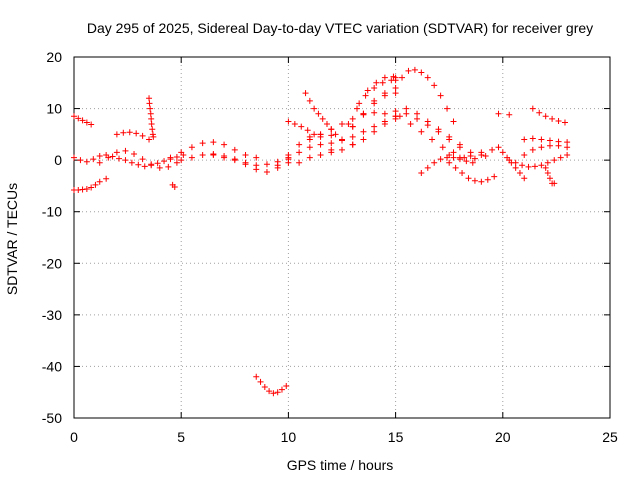 The height and width of the screenshot is (480, 640). I want to click on x-tick-label: 15, so click(396, 437).